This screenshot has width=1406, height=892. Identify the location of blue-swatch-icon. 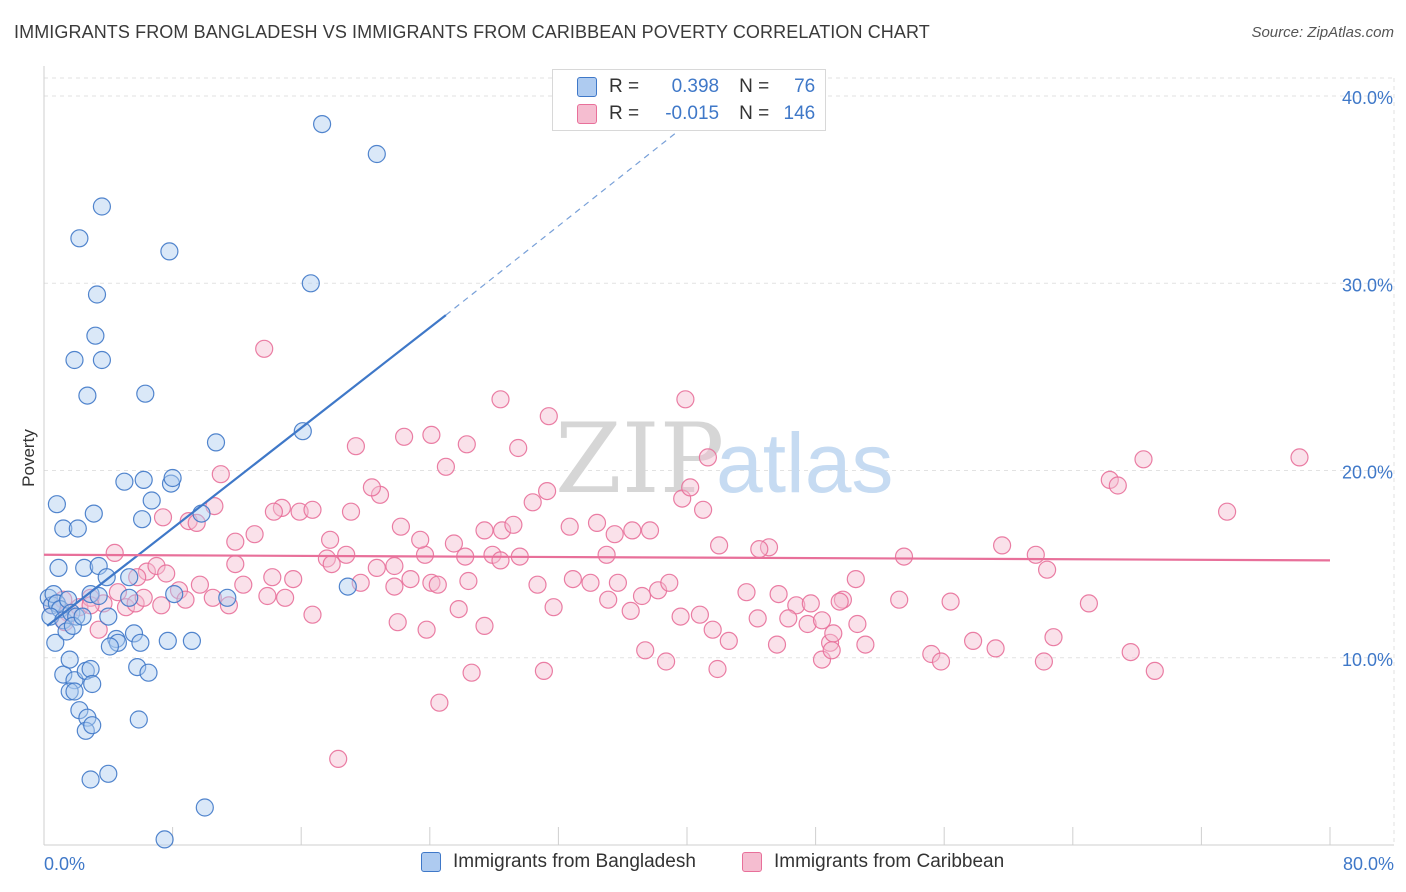
(431, 862).